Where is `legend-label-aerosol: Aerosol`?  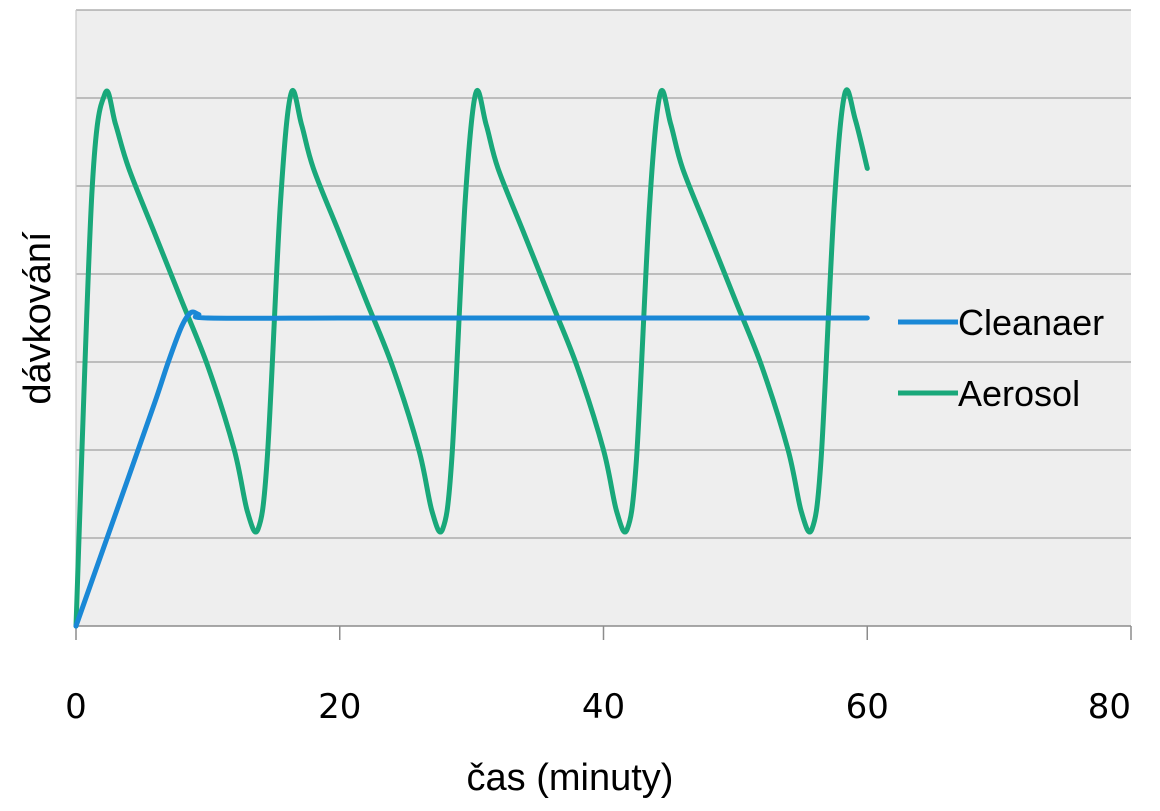
legend-label-aerosol: Aerosol is located at coordinates (1019, 393).